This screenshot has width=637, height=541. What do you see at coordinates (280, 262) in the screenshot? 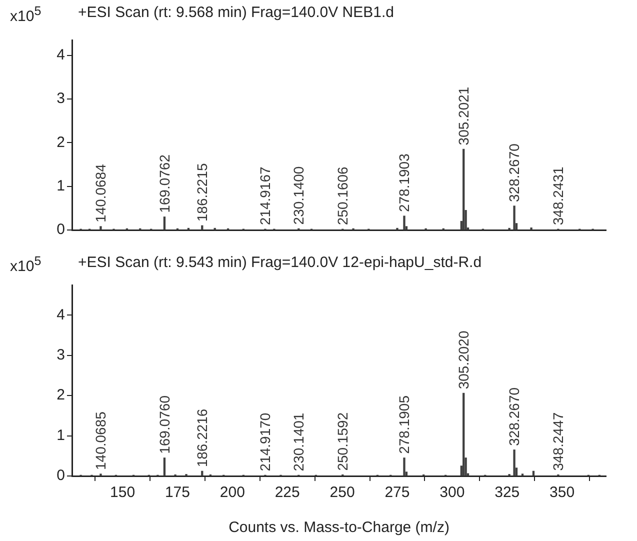
I see `chart-title: +ESI Scan (rt: 9.543 min) Frag=140.0V 12-epi-hapU_std-R.d` at bounding box center [280, 262].